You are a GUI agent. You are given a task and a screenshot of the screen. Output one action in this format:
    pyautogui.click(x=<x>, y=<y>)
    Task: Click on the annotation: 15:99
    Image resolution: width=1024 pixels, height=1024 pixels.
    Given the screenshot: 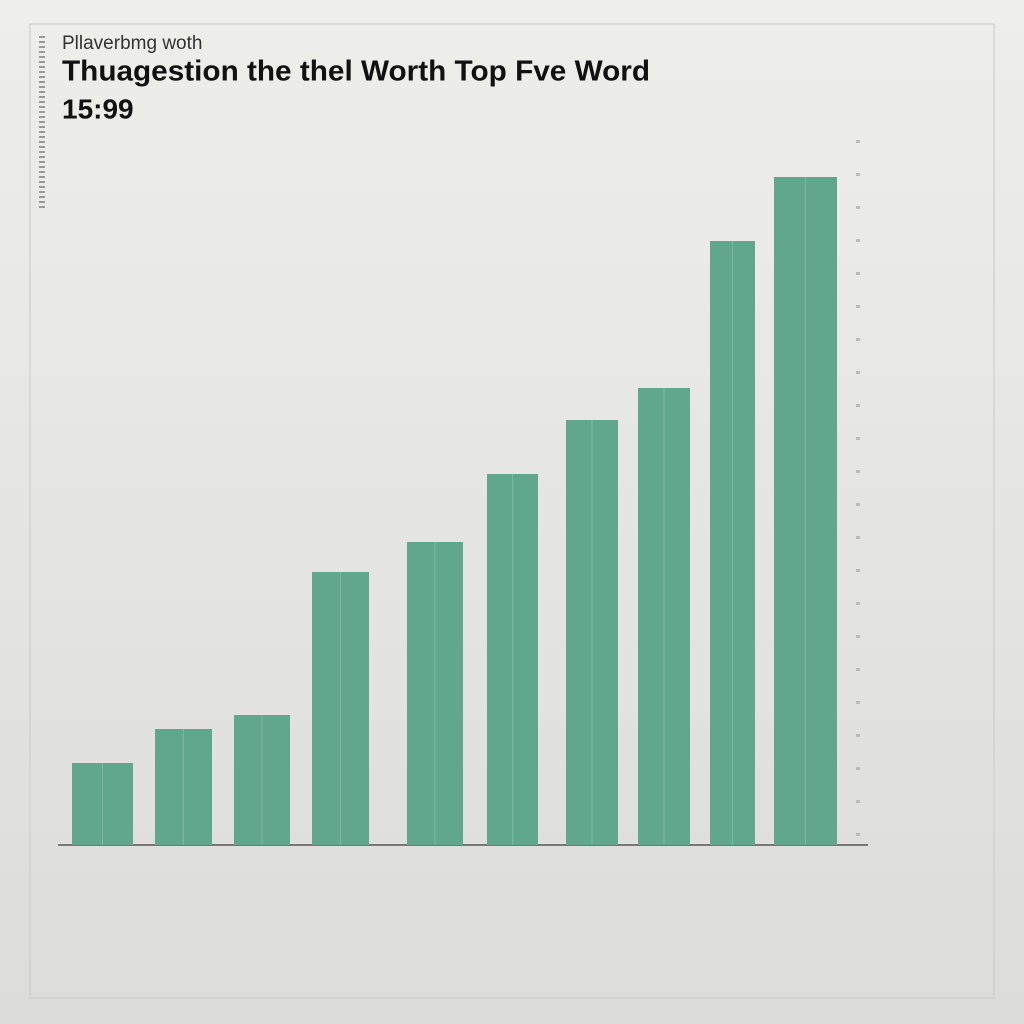 What is the action you would take?
    pyautogui.click(x=98, y=108)
    